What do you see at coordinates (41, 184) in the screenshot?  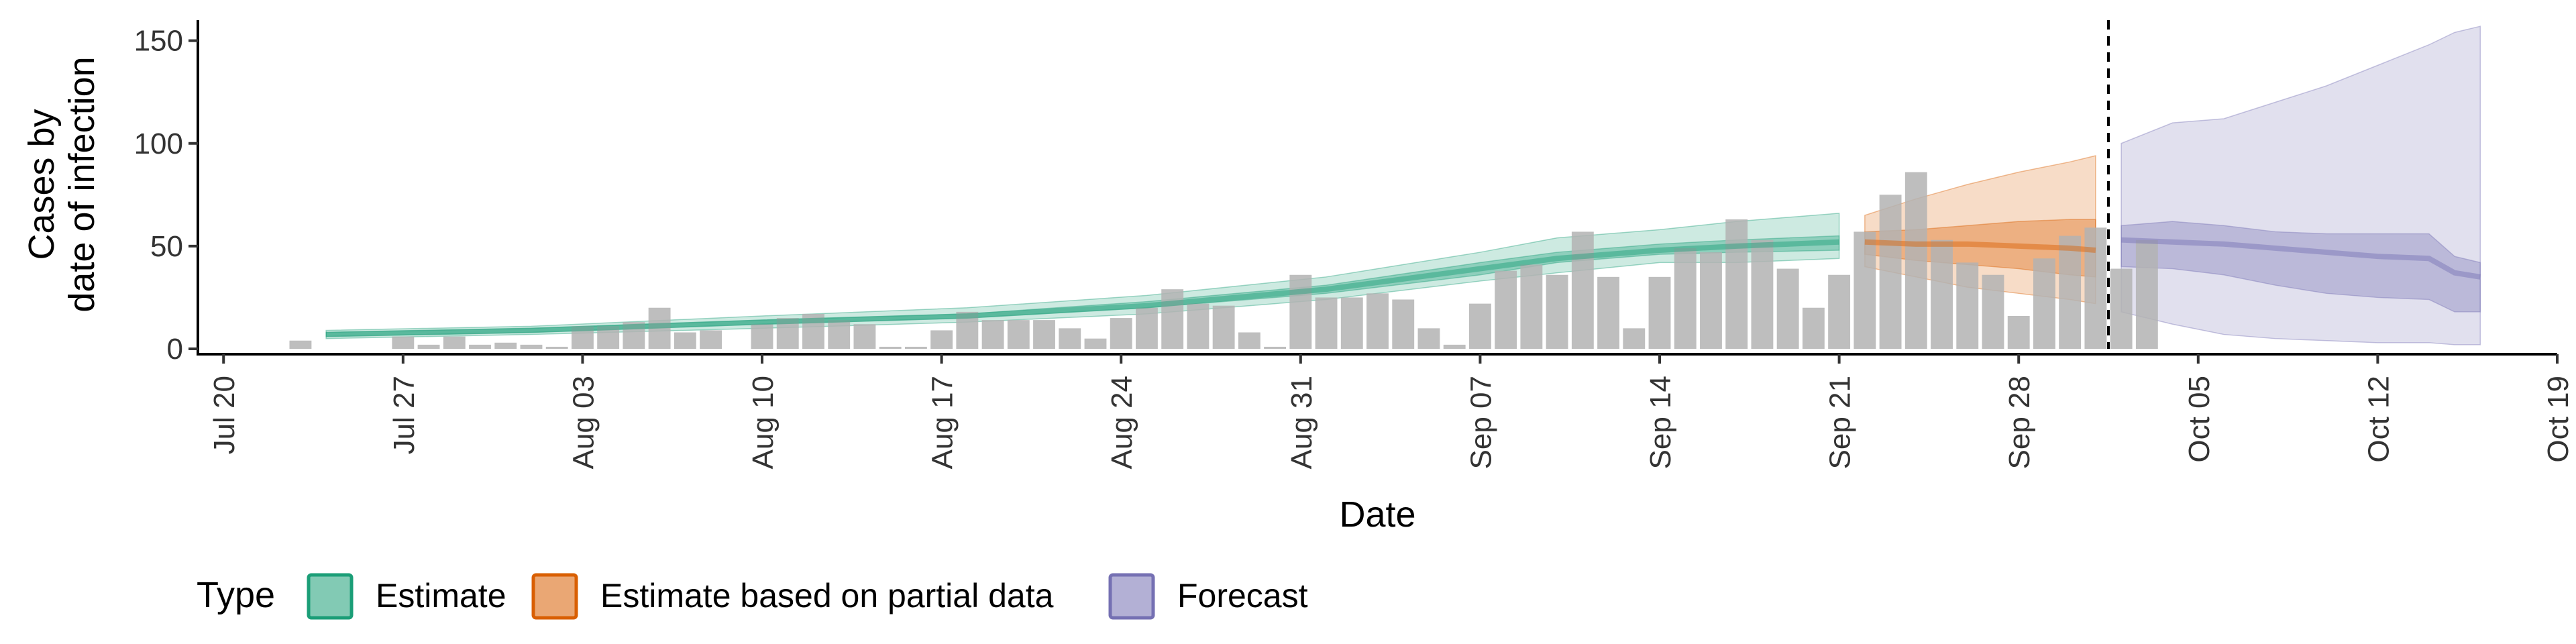 I see `y-axis-title-line: Cases by` at bounding box center [41, 184].